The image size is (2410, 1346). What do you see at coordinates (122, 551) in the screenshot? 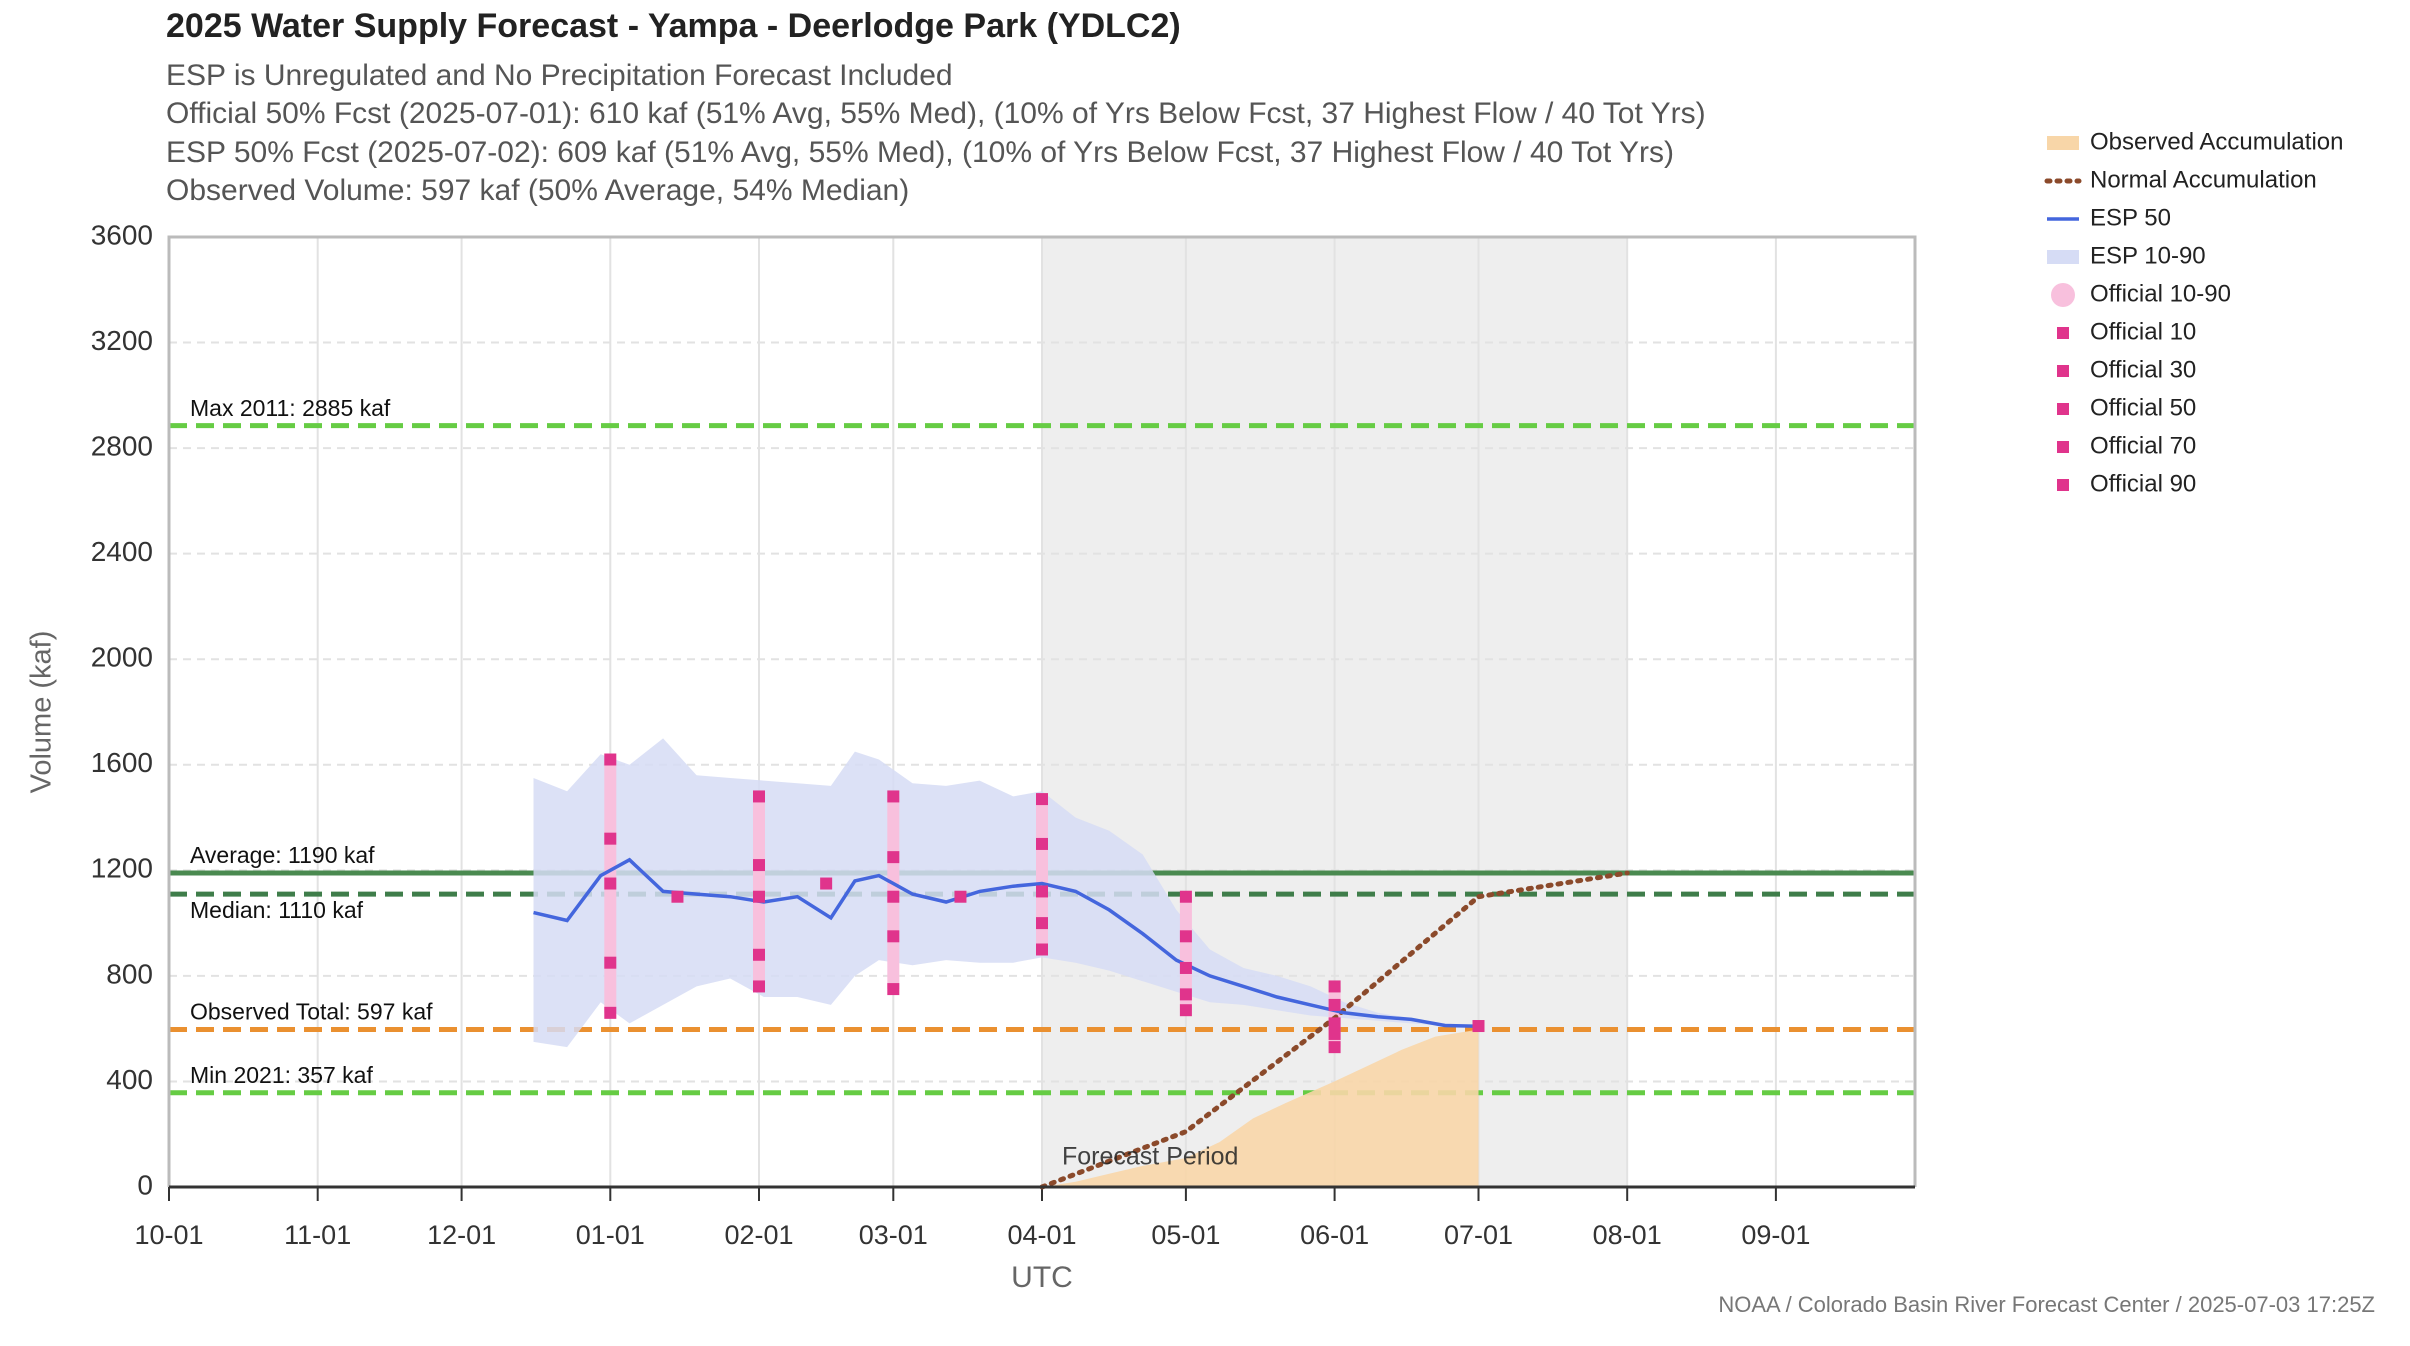
I see `y-tick-label: 2400` at bounding box center [122, 551].